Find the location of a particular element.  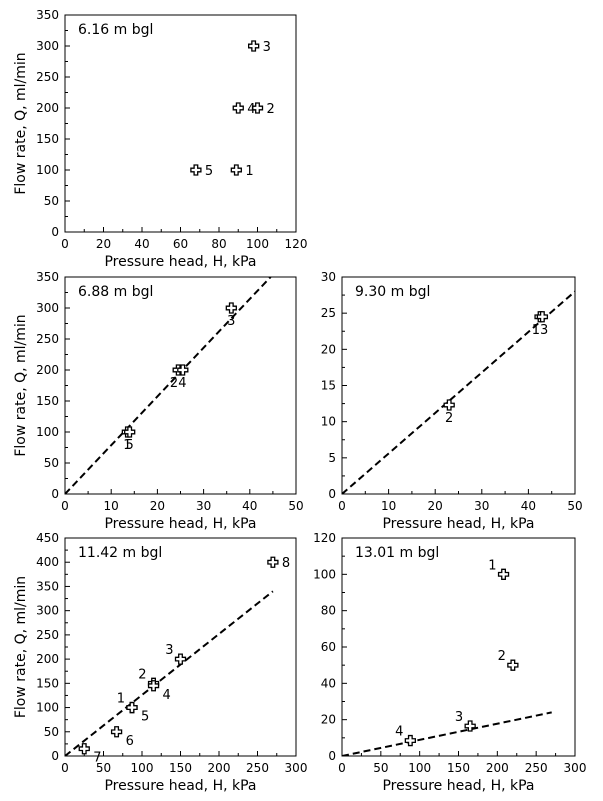

y-tick-label: 40 is located at coordinates (328, 683).